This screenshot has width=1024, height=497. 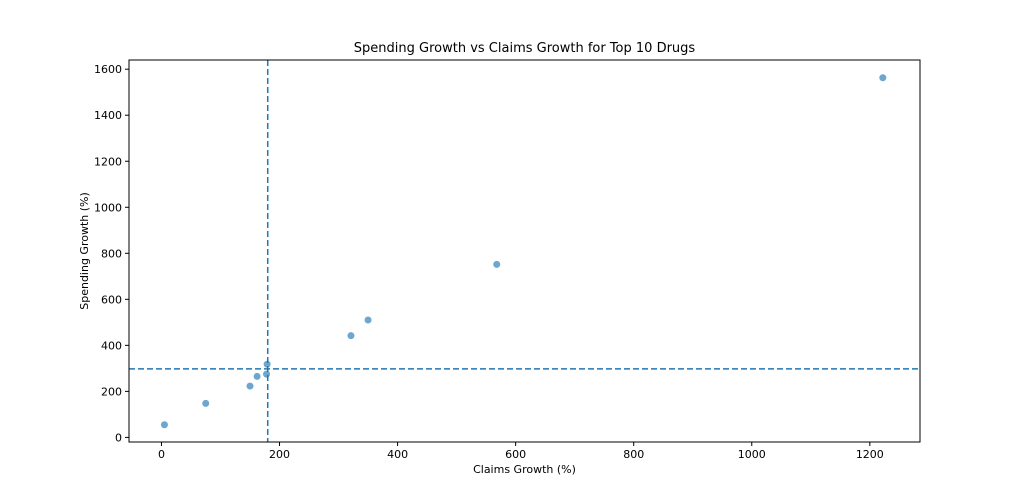 I want to click on y-tick-label: 1000, so click(x=108, y=207).